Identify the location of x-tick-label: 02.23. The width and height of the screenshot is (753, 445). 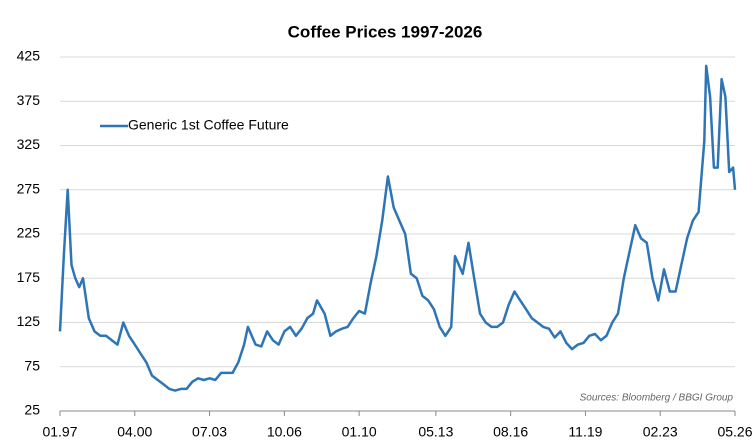
(660, 432).